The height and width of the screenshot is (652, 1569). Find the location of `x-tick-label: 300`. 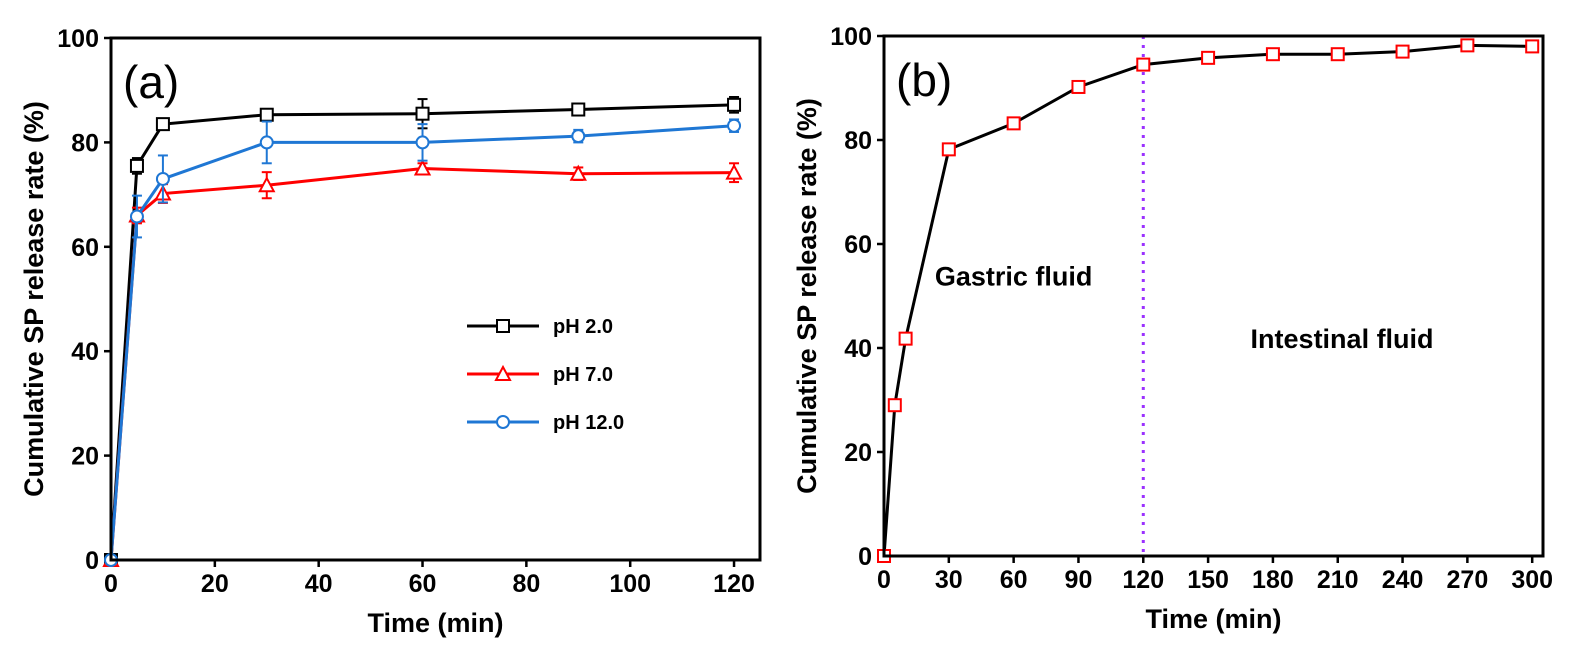

x-tick-label: 300 is located at coordinates (1532, 580).